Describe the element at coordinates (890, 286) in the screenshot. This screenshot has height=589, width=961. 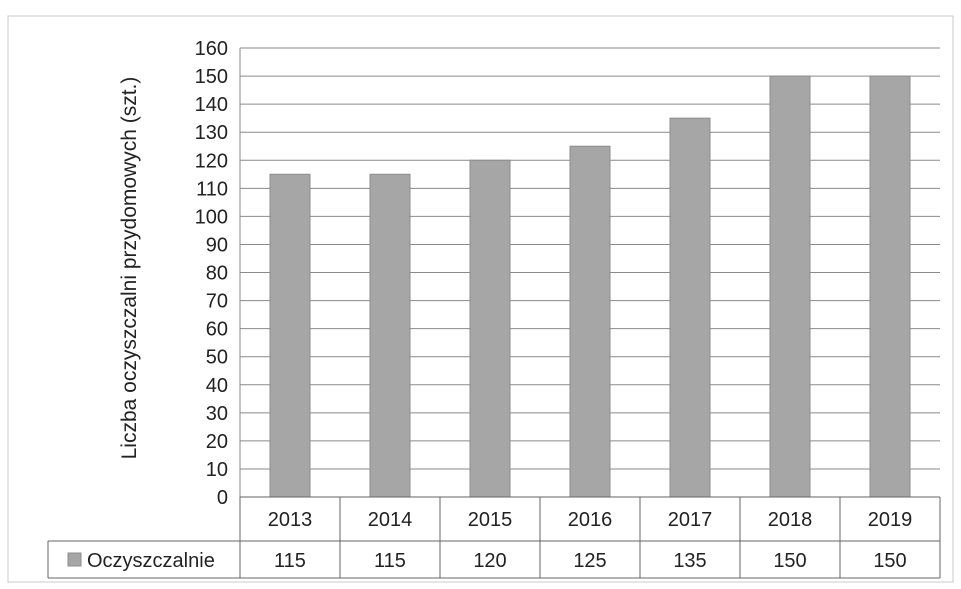
I see `bar-2019` at that location.